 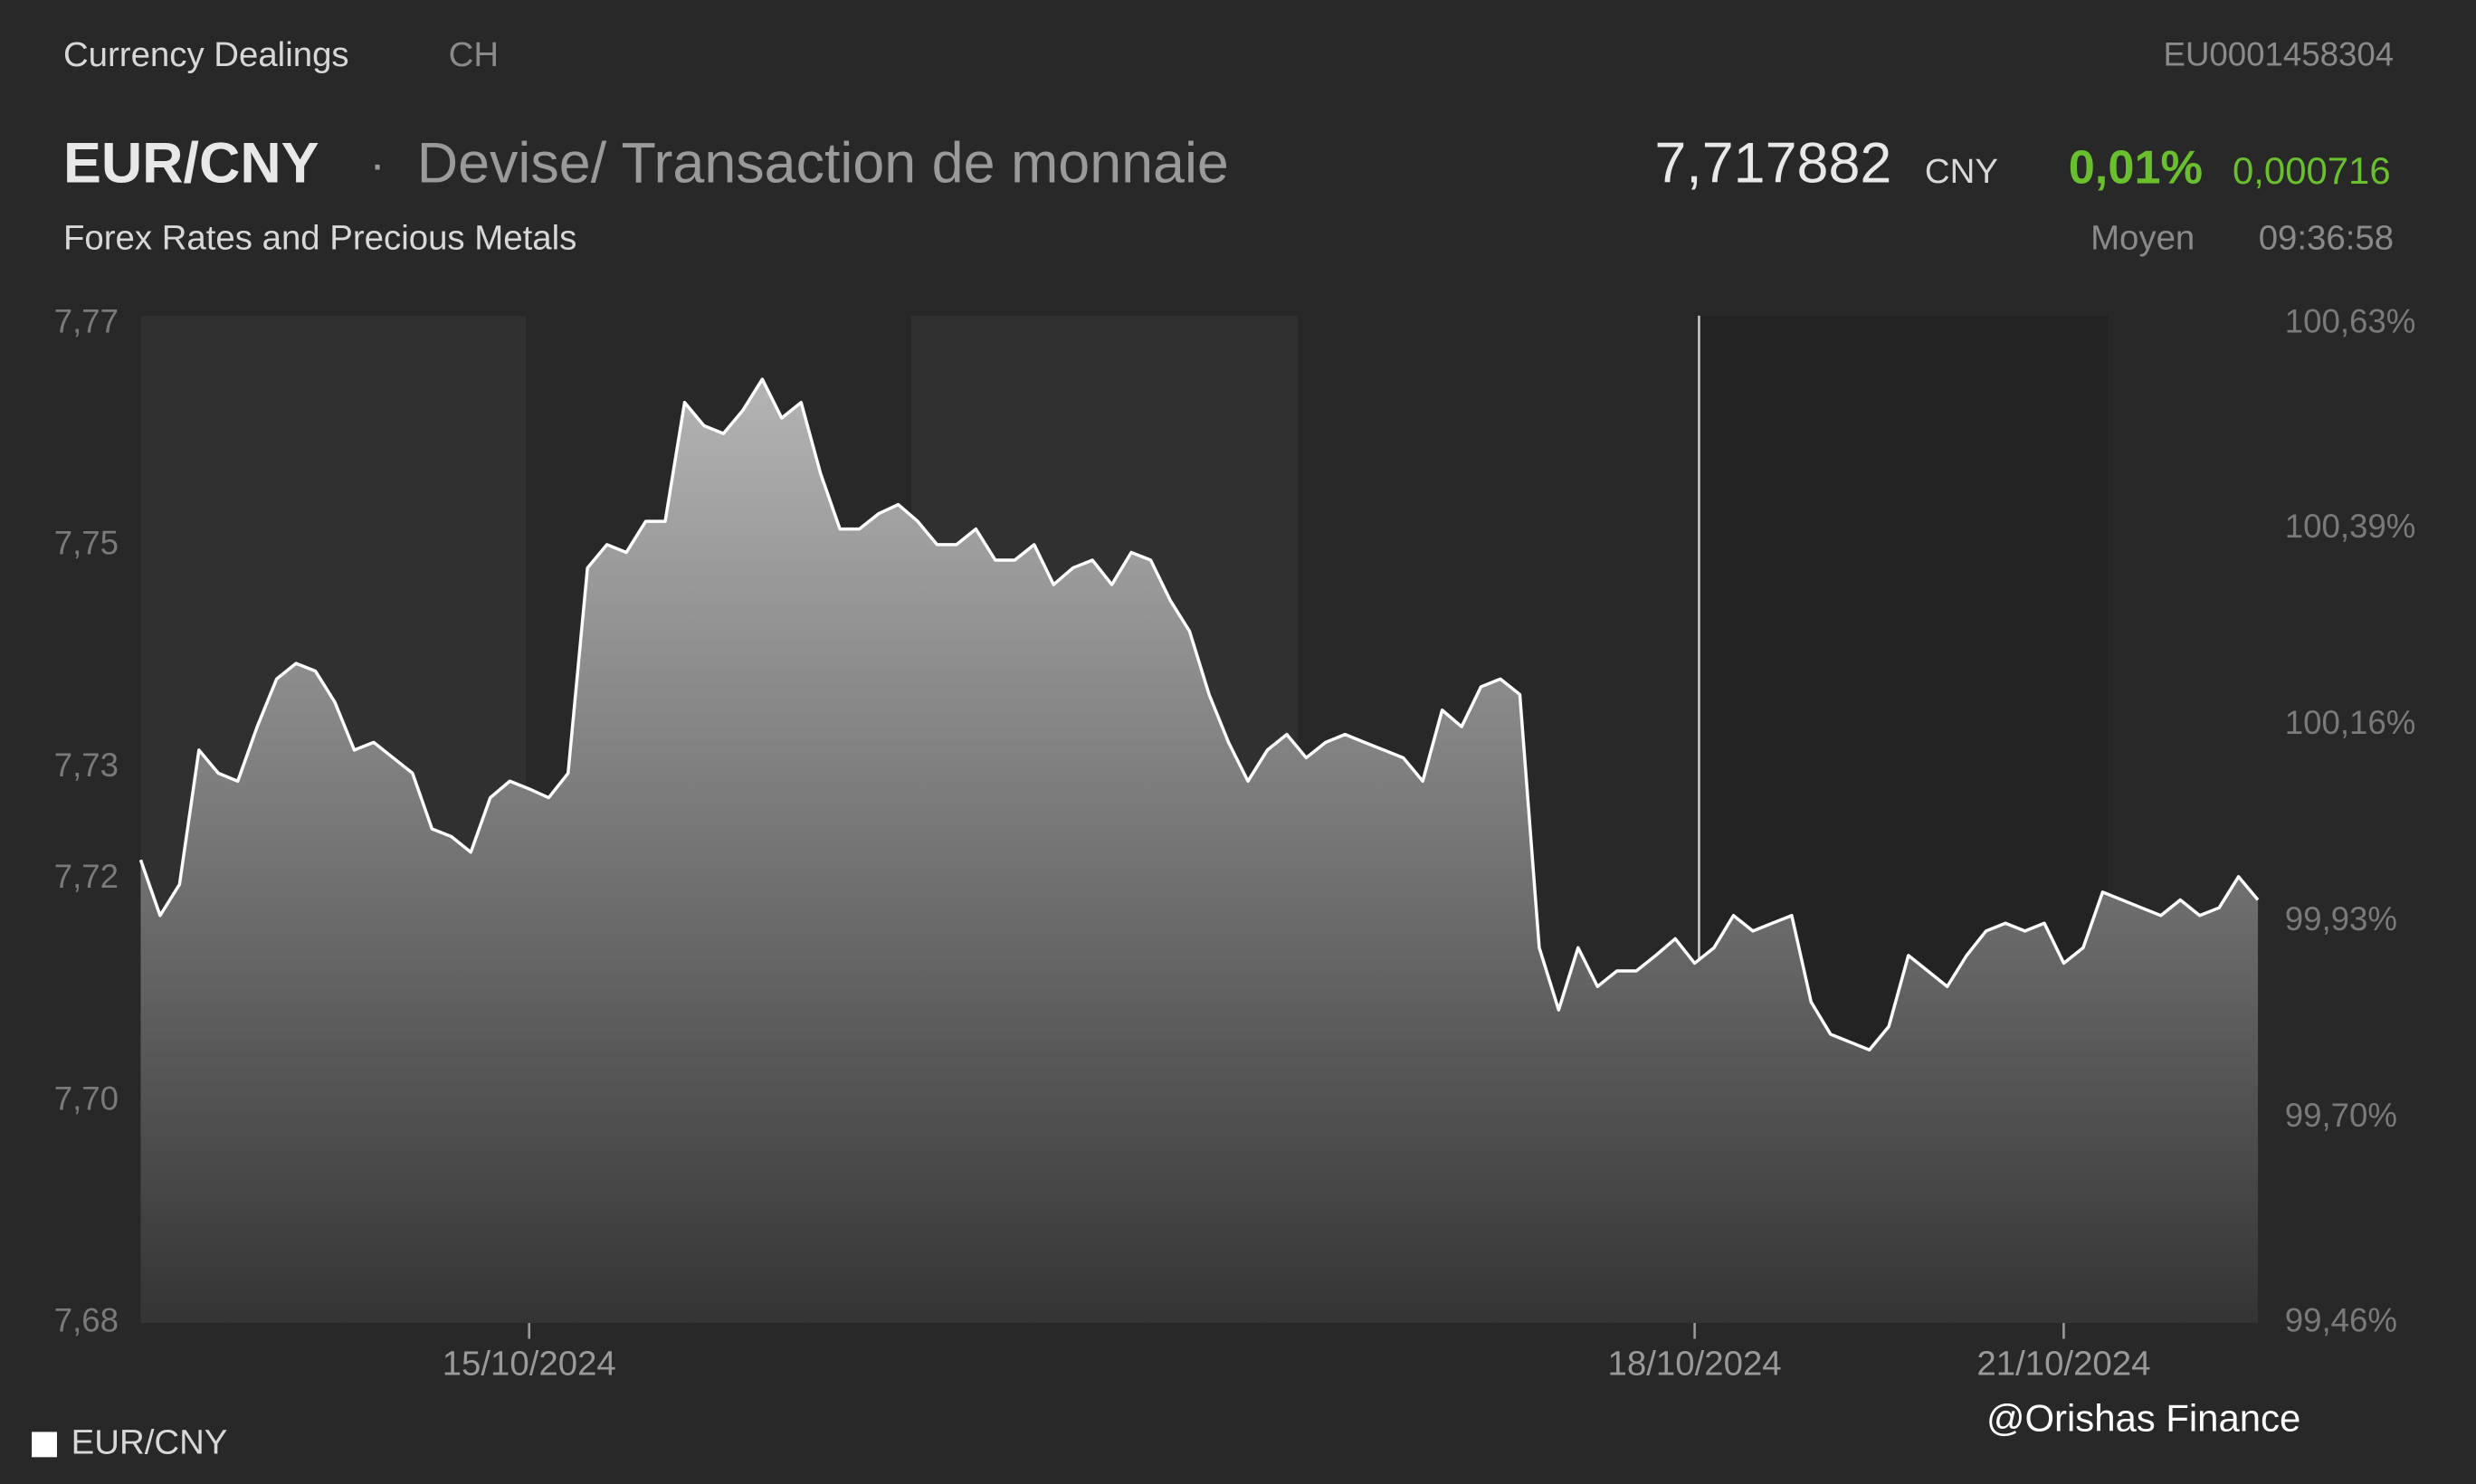 What do you see at coordinates (44, 1445) in the screenshot?
I see `legend-swatch` at bounding box center [44, 1445].